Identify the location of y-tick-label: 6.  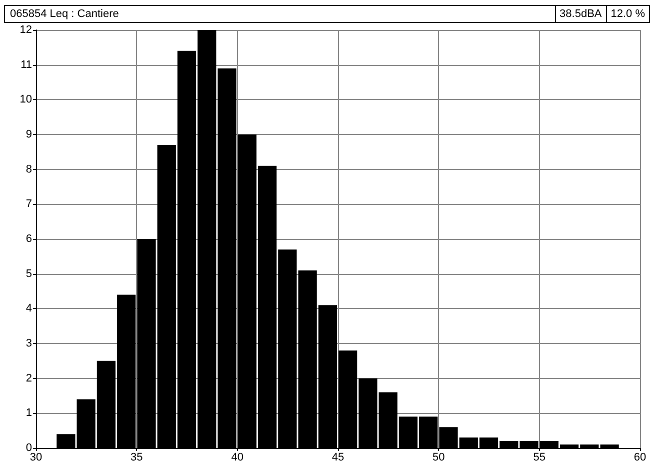
(29, 239).